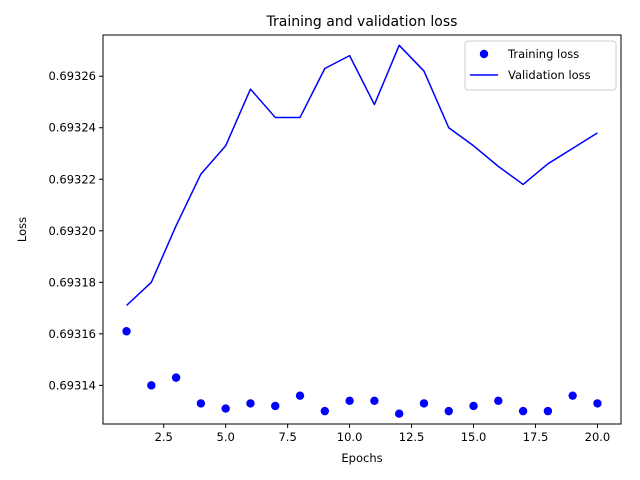 Image resolution: width=640 pixels, height=480 pixels. Describe the element at coordinates (362, 22) in the screenshot. I see `chart-title: Training and validation loss` at that location.